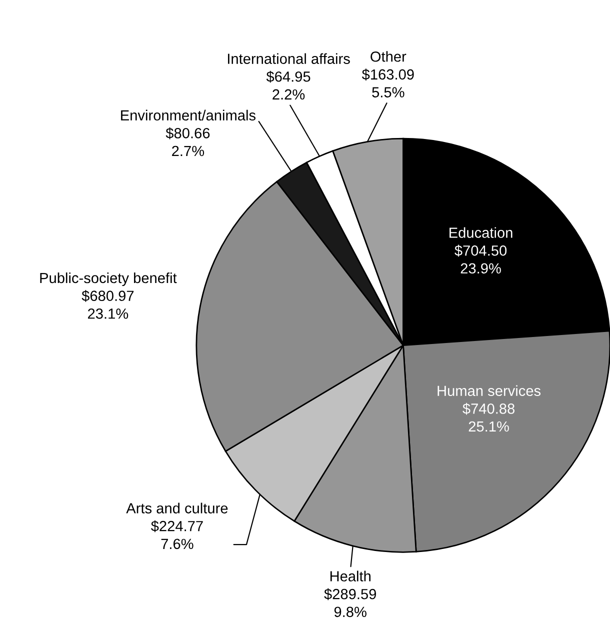 This screenshot has height=639, width=610. Describe the element at coordinates (388, 56) in the screenshot. I see `slice-label: Other` at that location.